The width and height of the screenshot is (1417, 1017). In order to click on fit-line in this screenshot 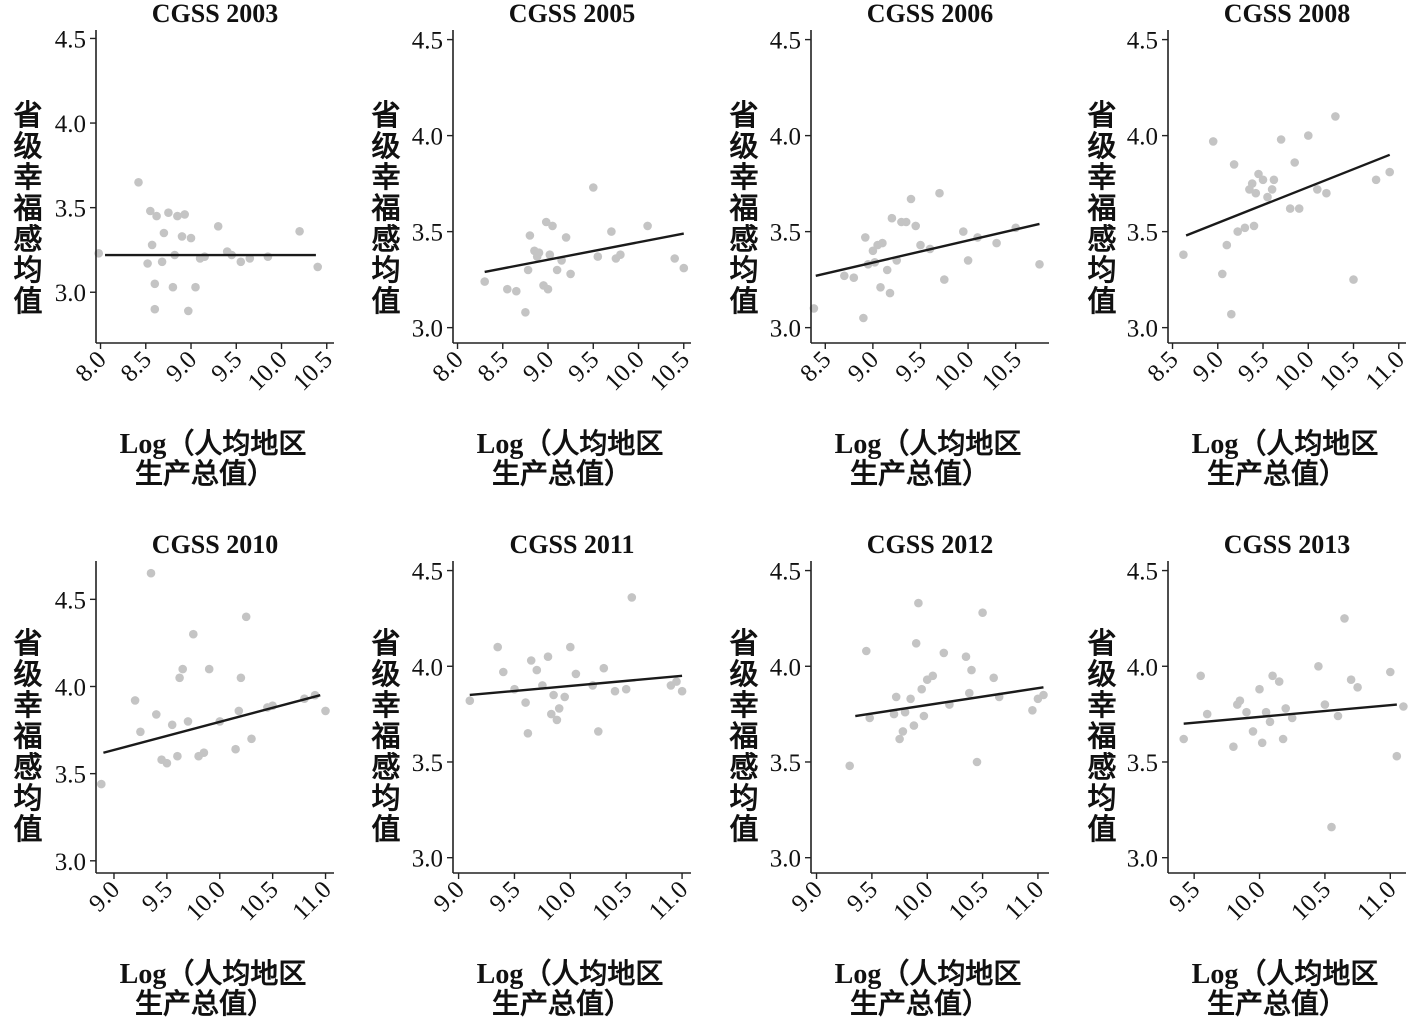, I will do `click(584, 253)`.